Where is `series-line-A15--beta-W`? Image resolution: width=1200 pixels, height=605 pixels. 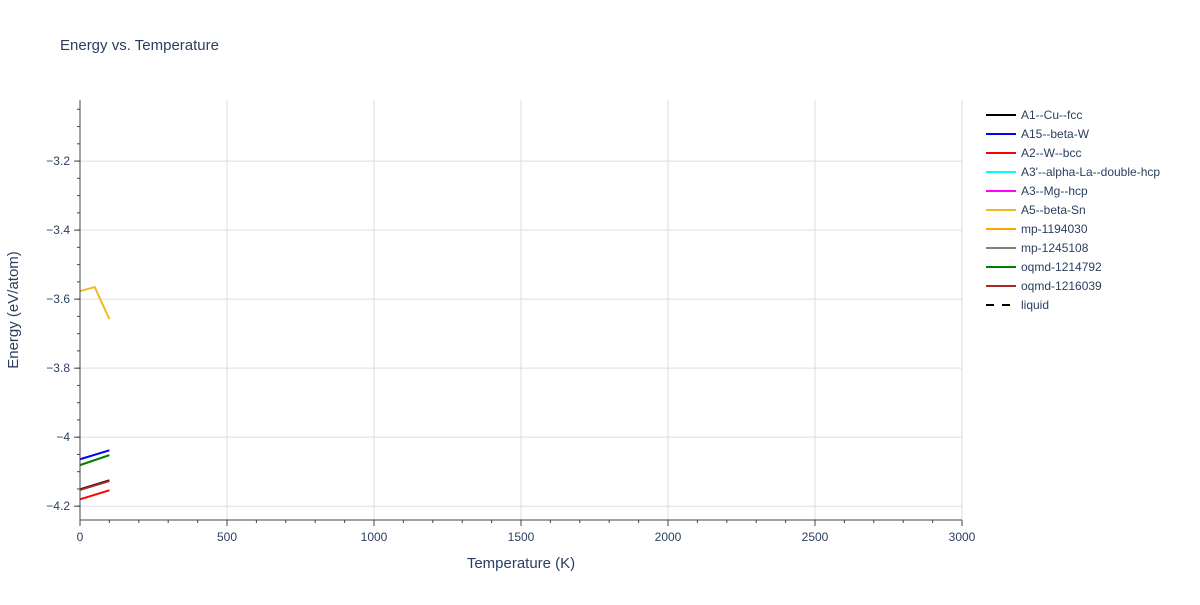 series-line-A15--beta-W is located at coordinates (94, 455).